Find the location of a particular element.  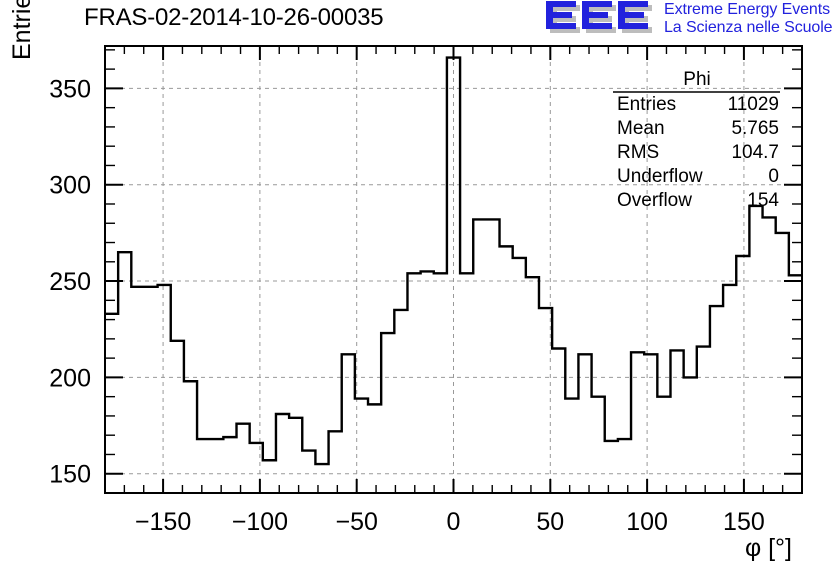

y-tick-label: 350 is located at coordinates (70, 89).